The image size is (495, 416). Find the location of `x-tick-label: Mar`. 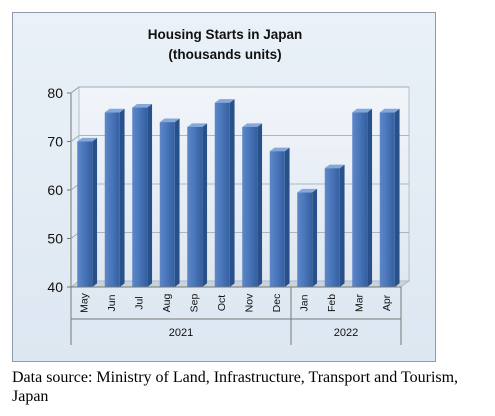

x-tick-label: Mar is located at coordinates (360, 302).